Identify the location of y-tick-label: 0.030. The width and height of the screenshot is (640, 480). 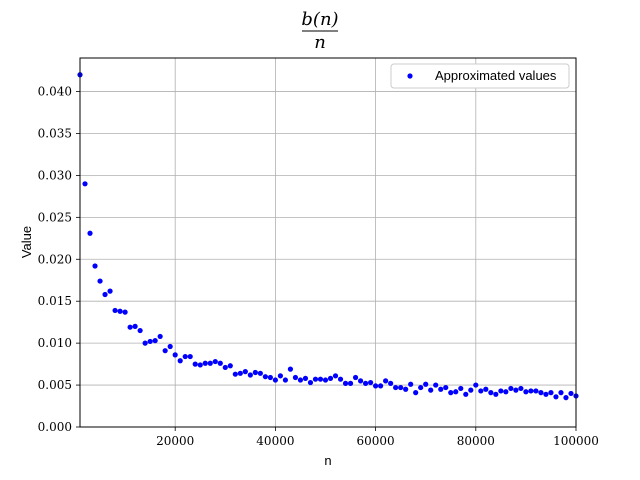
(55, 175).